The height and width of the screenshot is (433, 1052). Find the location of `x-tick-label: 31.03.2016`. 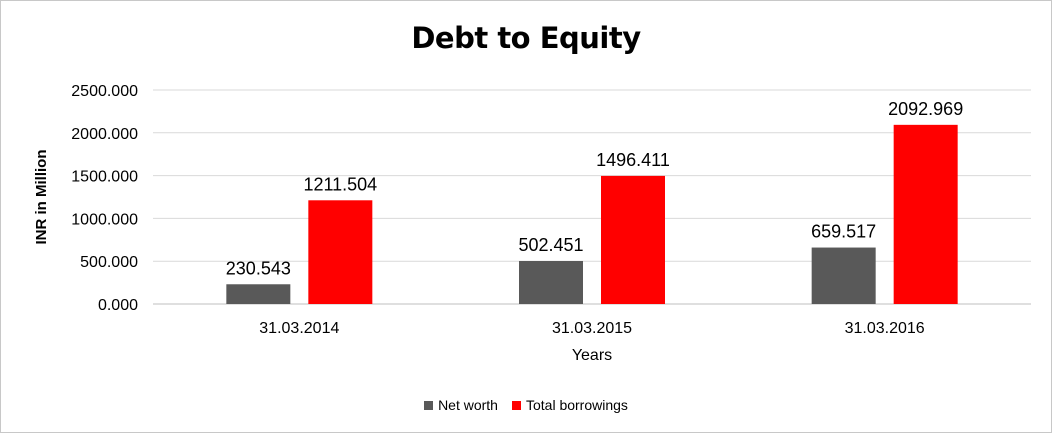

x-tick-label: 31.03.2016 is located at coordinates (885, 328).